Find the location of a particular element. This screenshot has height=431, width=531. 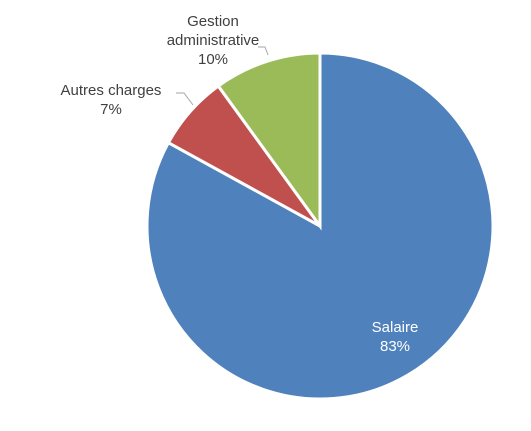

label-gestion-administrative: Gestion administrative 10% is located at coordinates (213, 40).